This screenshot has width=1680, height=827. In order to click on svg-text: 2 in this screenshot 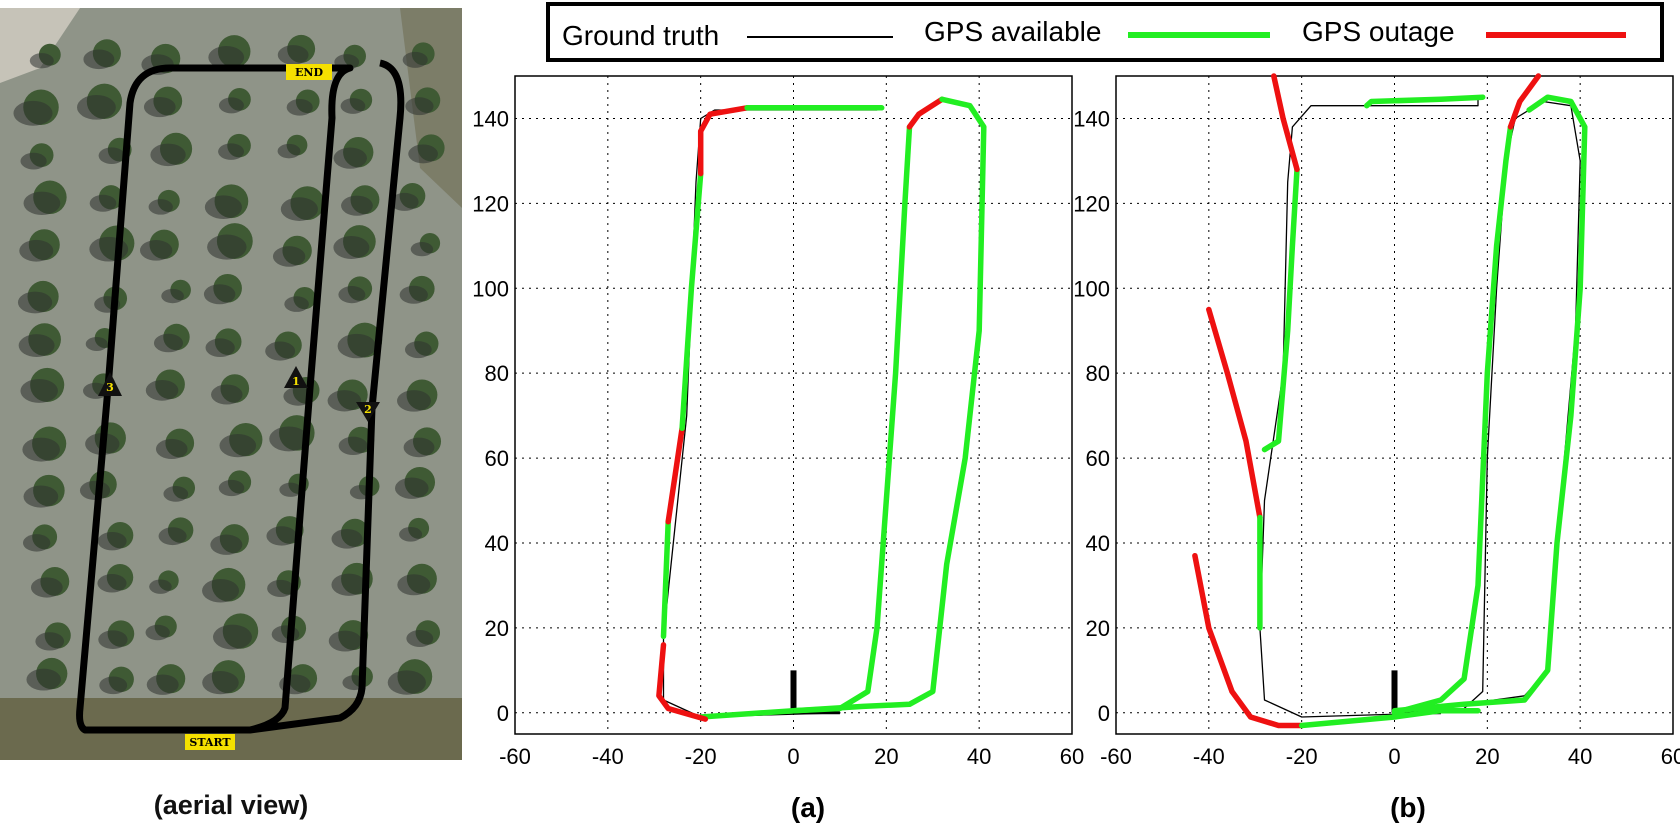, I will do `click(368, 409)`.